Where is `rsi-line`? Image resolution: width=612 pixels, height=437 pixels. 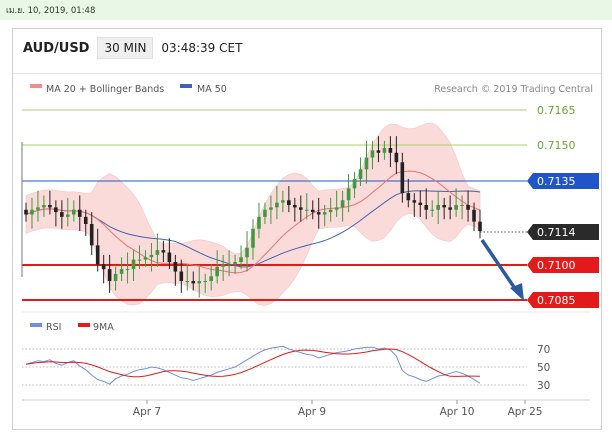 rsi-line is located at coordinates (253, 365).